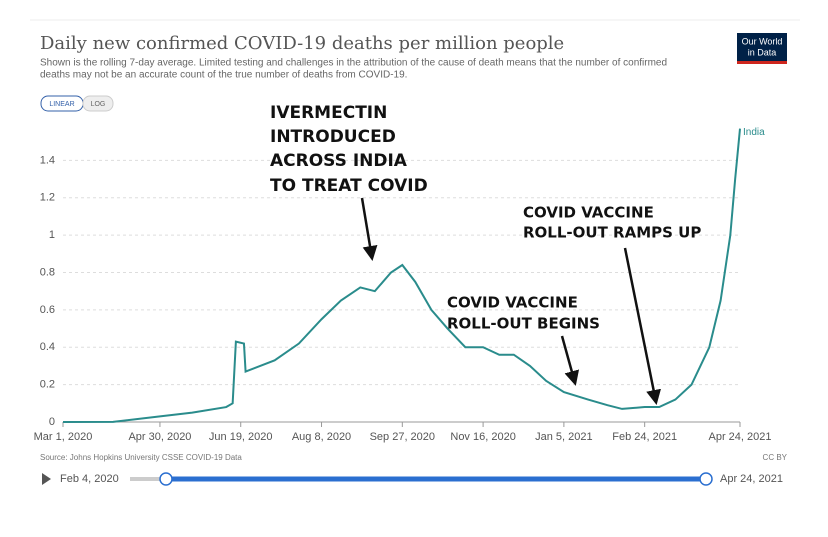  I want to click on x-tick-label: Jan 5, 2021, so click(564, 437).